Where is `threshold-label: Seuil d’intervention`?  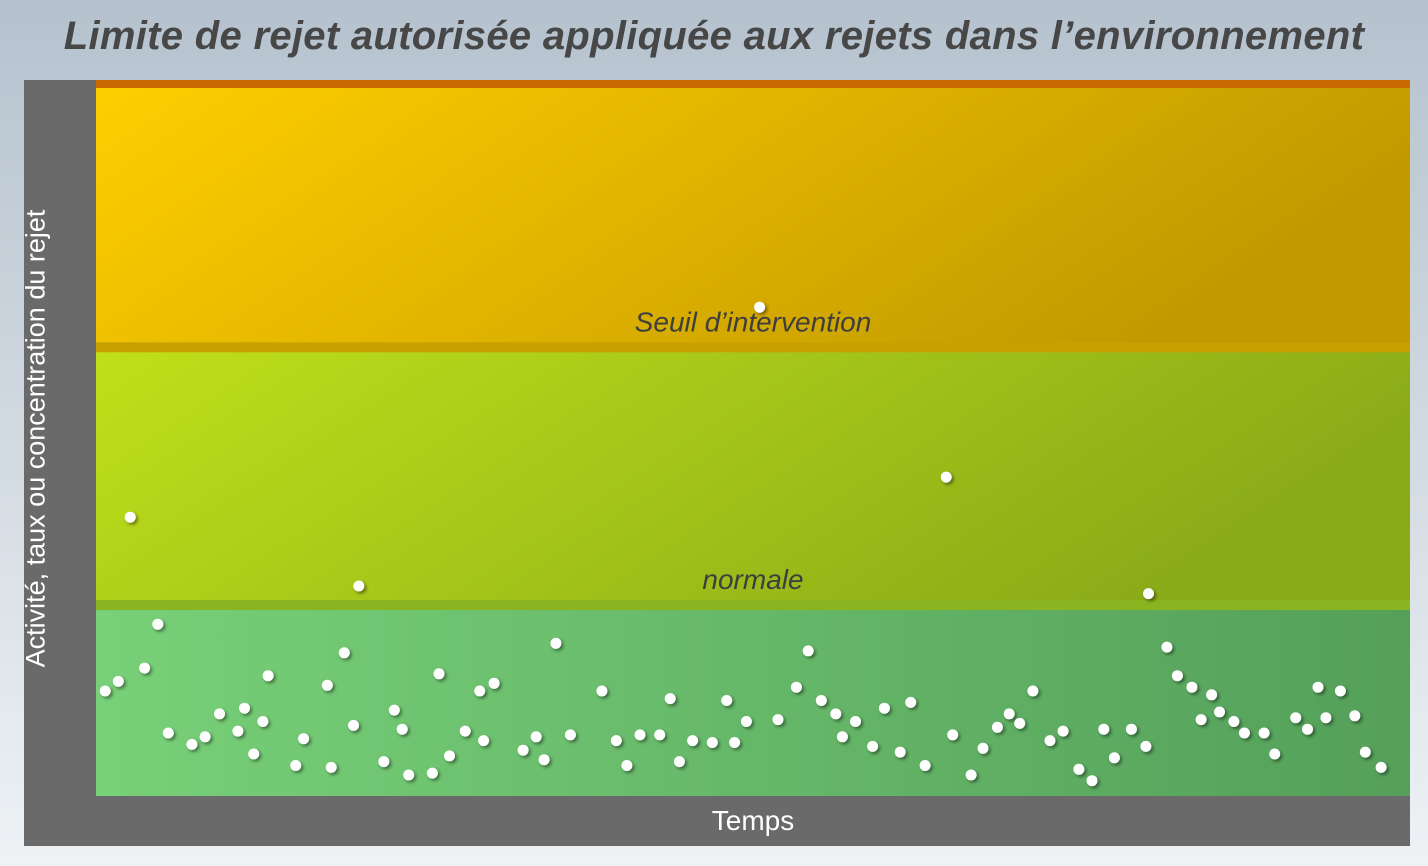
threshold-label: Seuil d’intervention is located at coordinates (753, 321).